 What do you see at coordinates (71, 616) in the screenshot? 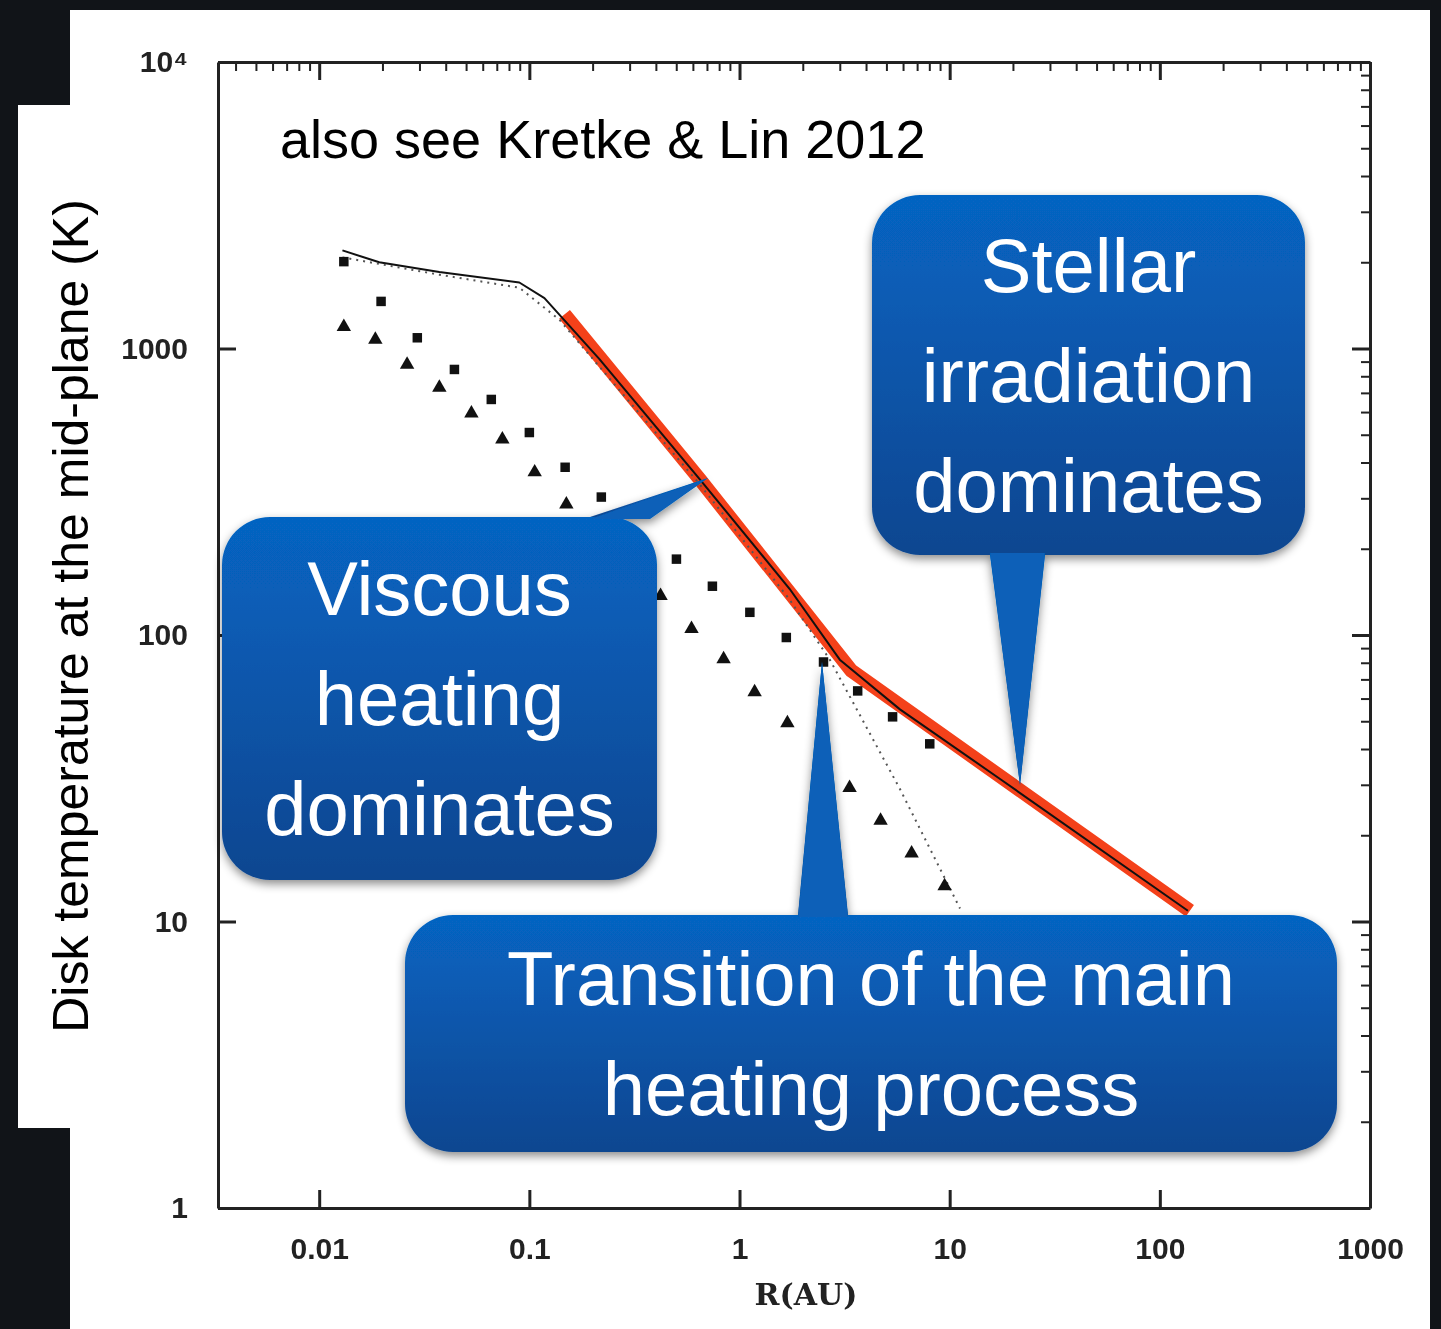
I see `y-axis-title: Disk temperature at the mid-plane (K)` at bounding box center [71, 616].